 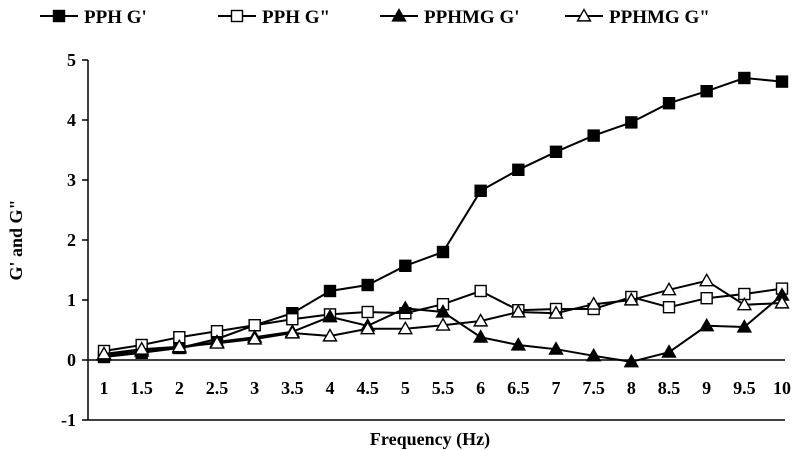 I want to click on y-ticks: -1 0 1 2 3 4 5, so click(x=74, y=240).